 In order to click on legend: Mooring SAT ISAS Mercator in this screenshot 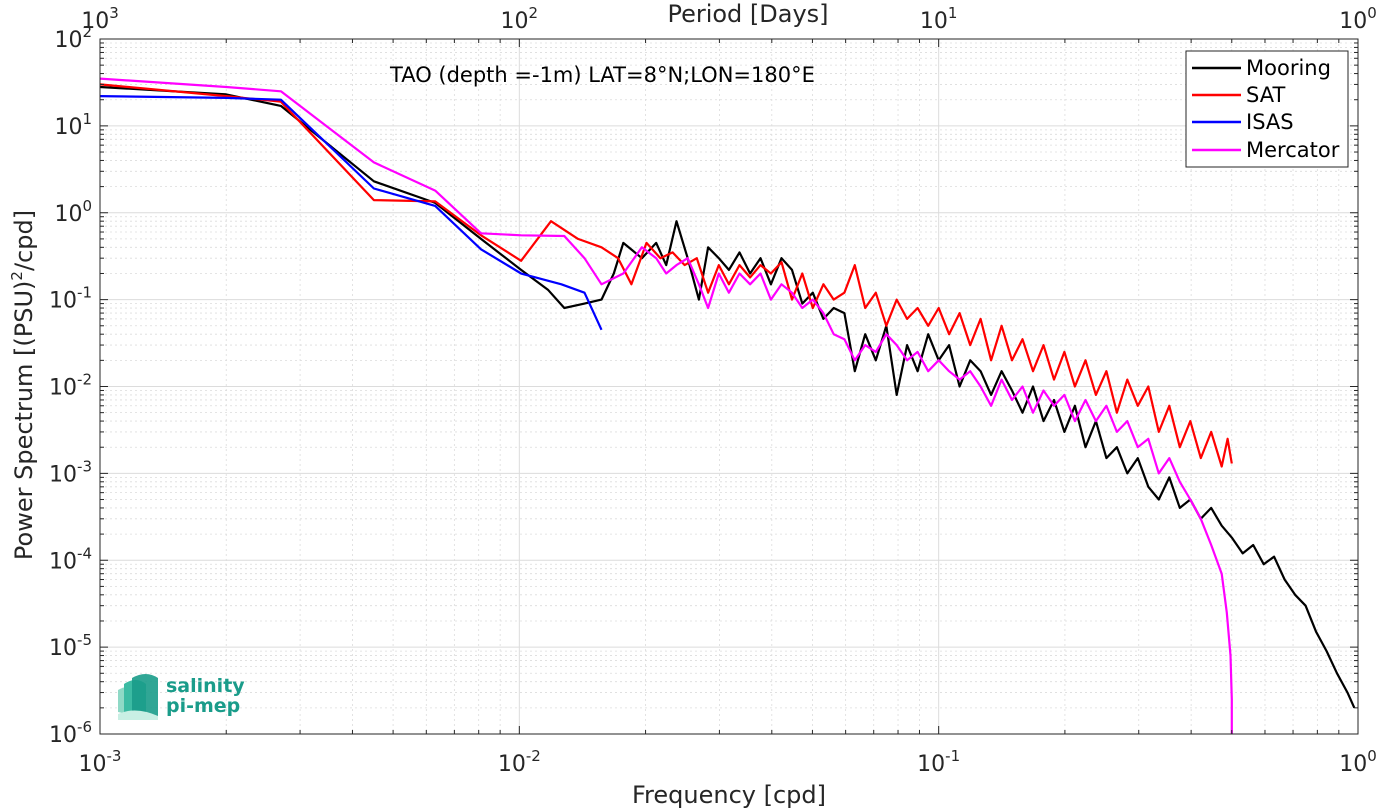, I will do `click(1267, 109)`.